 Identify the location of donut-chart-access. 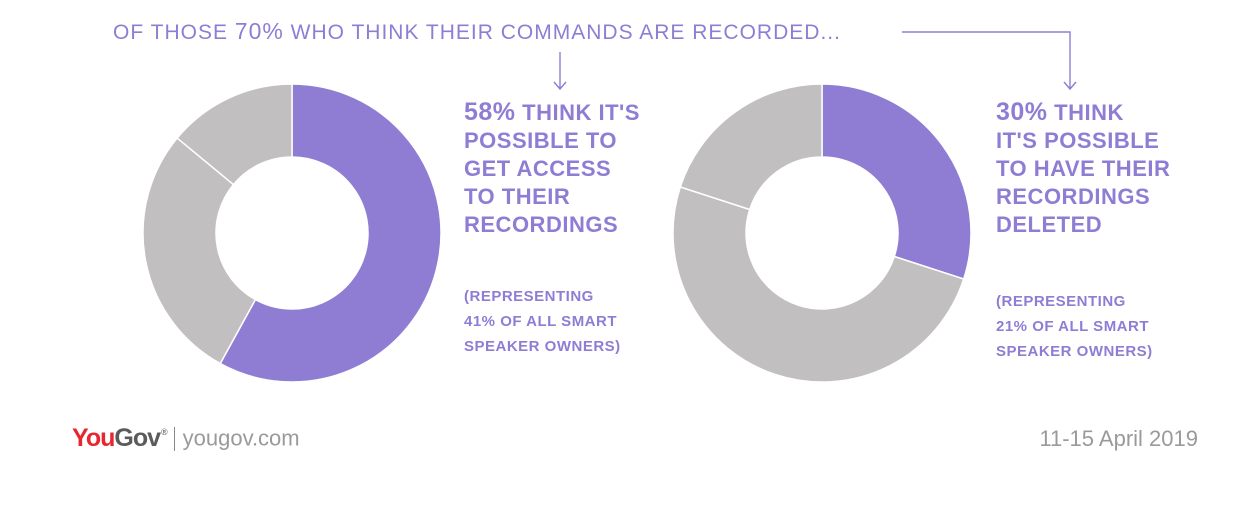
(292, 233).